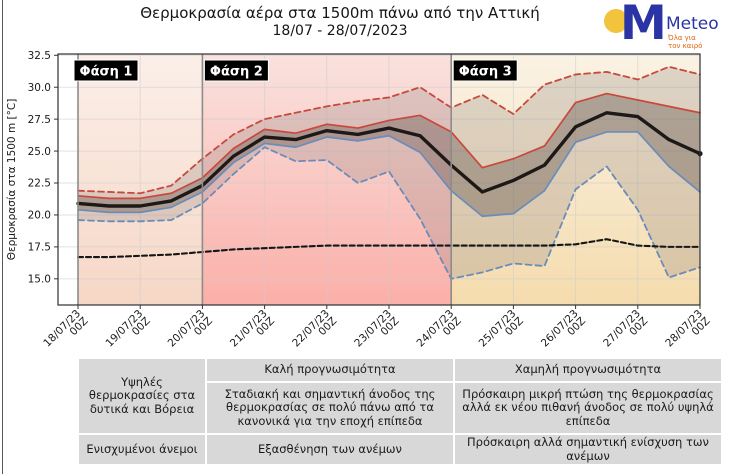 The width and height of the screenshot is (734, 474). What do you see at coordinates (625, 332) in the screenshot?
I see `x-tick-label: 27/07/2300Z` at bounding box center [625, 332].